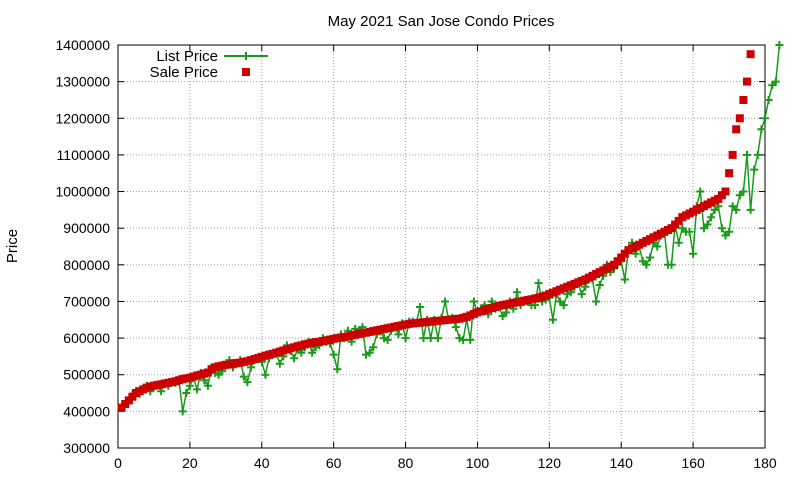  I want to click on y-tick-label: 300000, so click(86, 448).